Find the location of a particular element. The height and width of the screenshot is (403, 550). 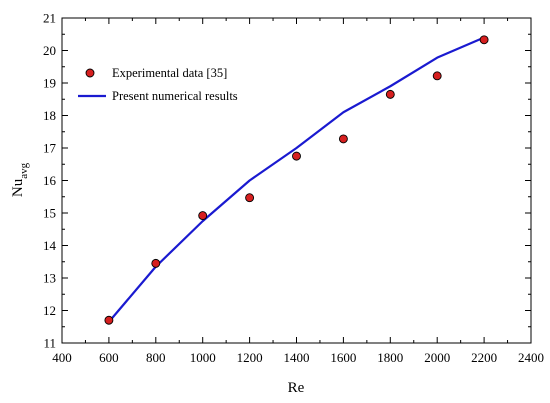

y-tick-label: 20 is located at coordinates (49, 50).